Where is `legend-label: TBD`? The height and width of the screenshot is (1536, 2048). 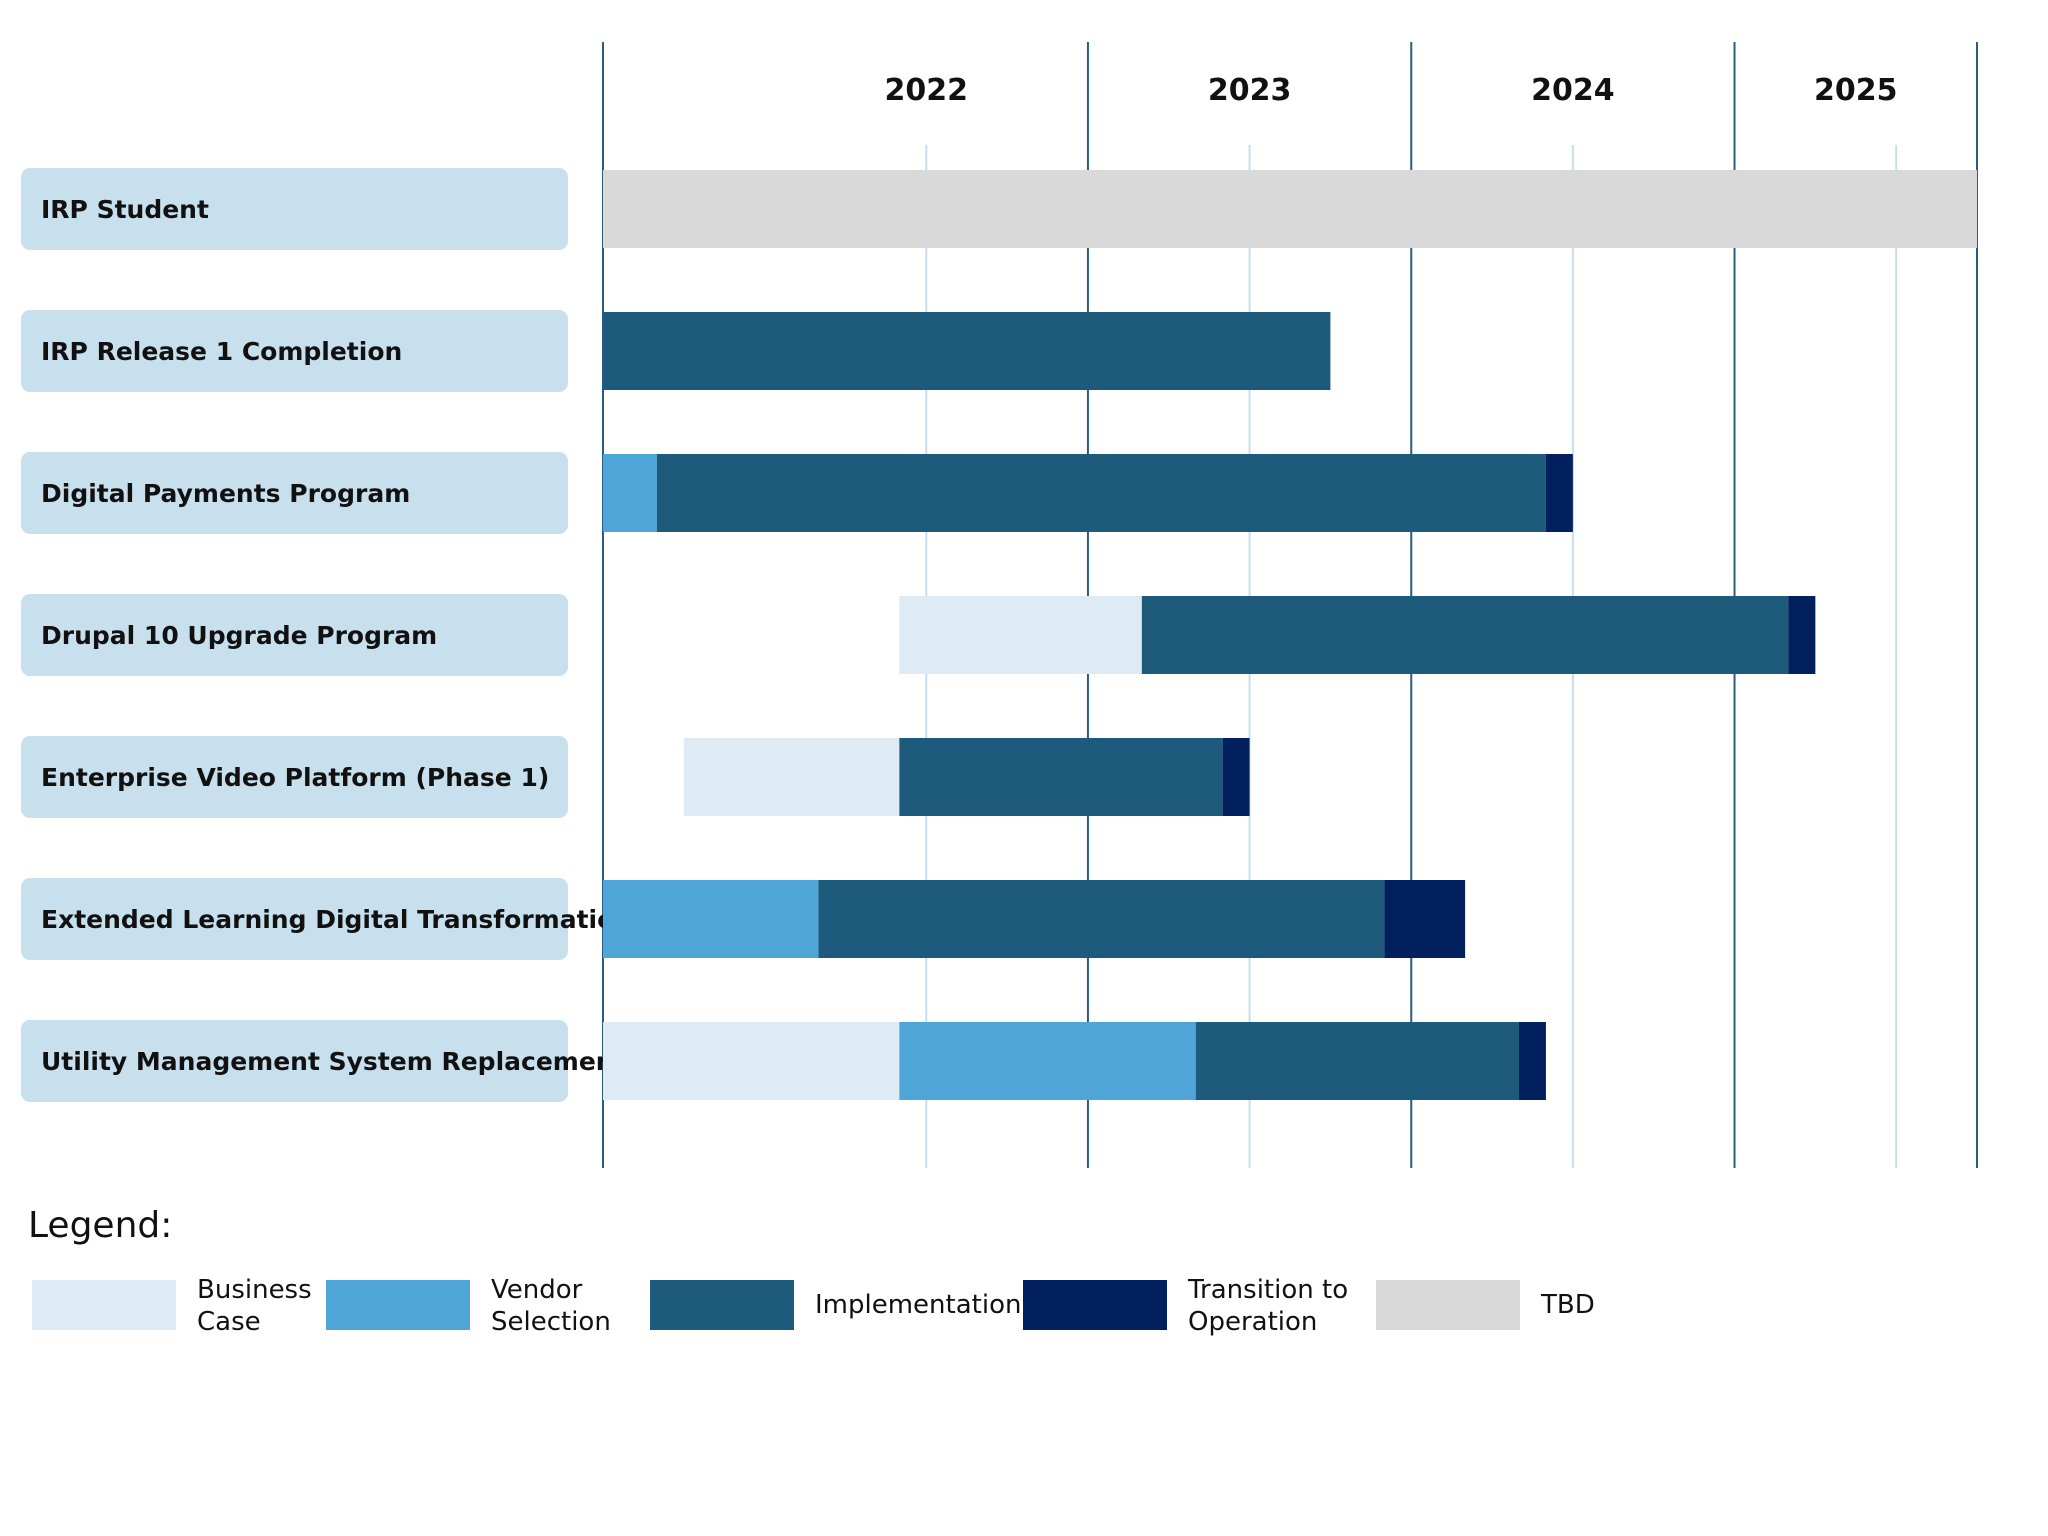 legend-label: TBD is located at coordinates (1567, 1305).